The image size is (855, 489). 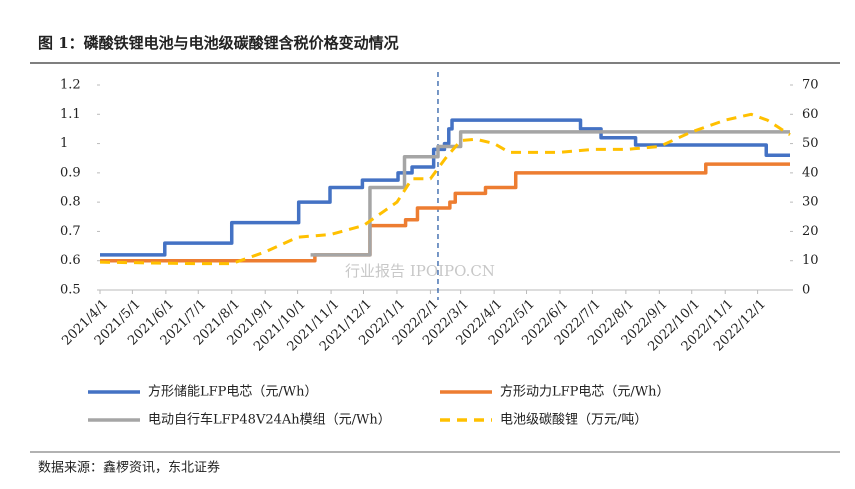 What do you see at coordinates (70, 231) in the screenshot?
I see `y-tick-label: 0.7` at bounding box center [70, 231].